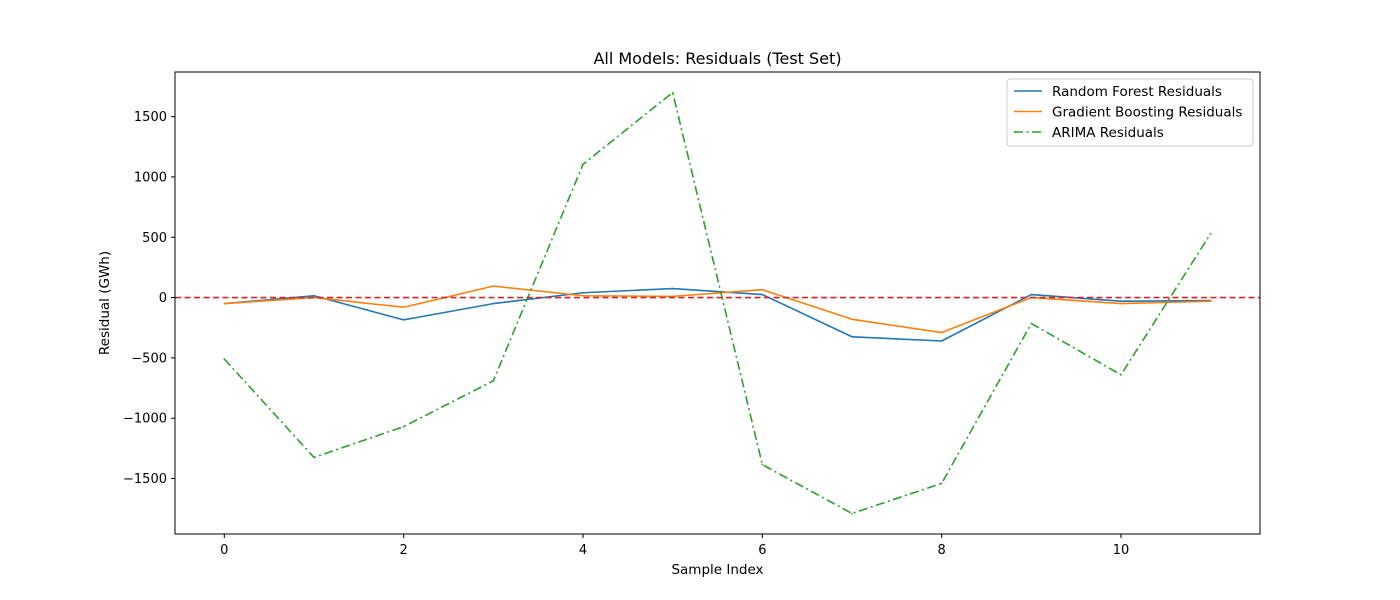 The width and height of the screenshot is (1400, 600). What do you see at coordinates (154, 238) in the screenshot?
I see `y-tick-label: 500` at bounding box center [154, 238].